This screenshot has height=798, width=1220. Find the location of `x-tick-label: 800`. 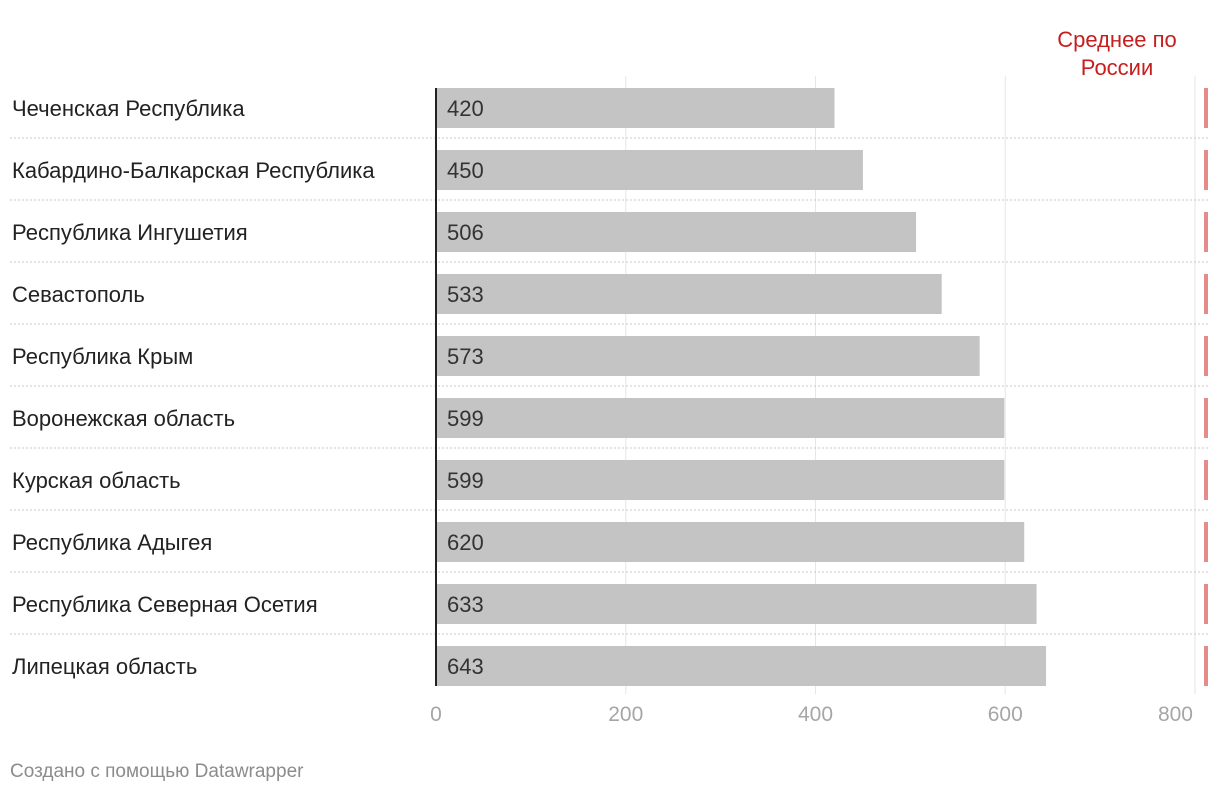

x-tick-label: 800 is located at coordinates (1175, 714).